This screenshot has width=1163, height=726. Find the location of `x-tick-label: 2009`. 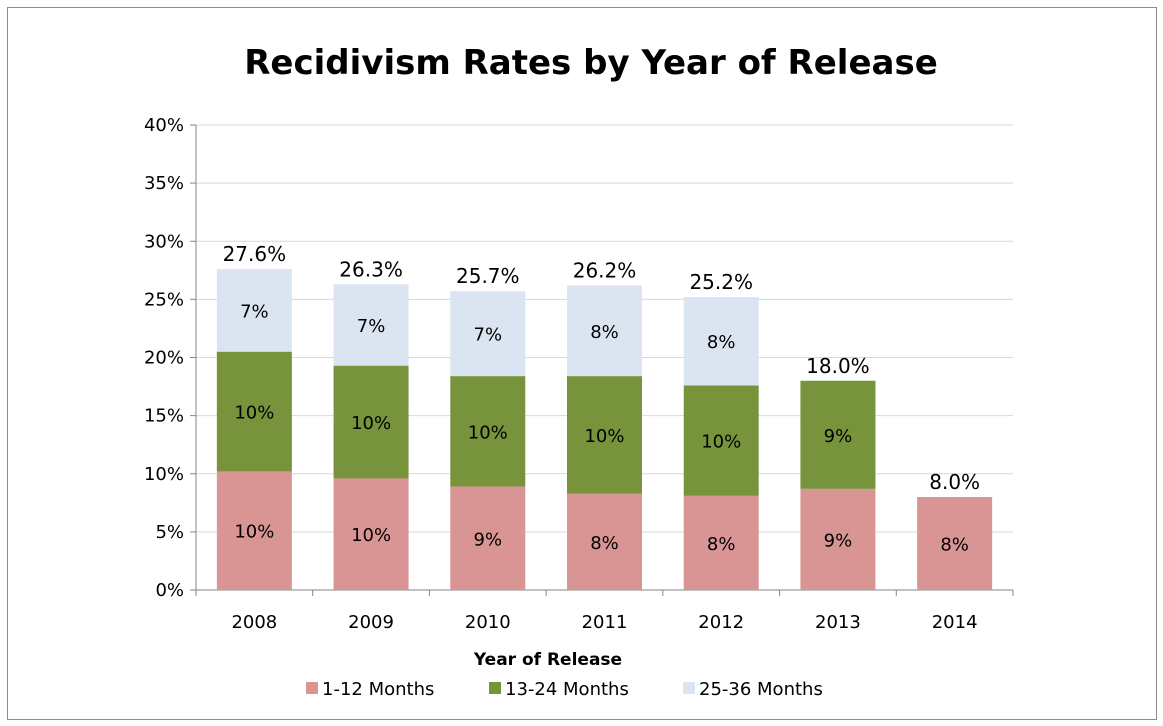

x-tick-label: 2009 is located at coordinates (371, 622).